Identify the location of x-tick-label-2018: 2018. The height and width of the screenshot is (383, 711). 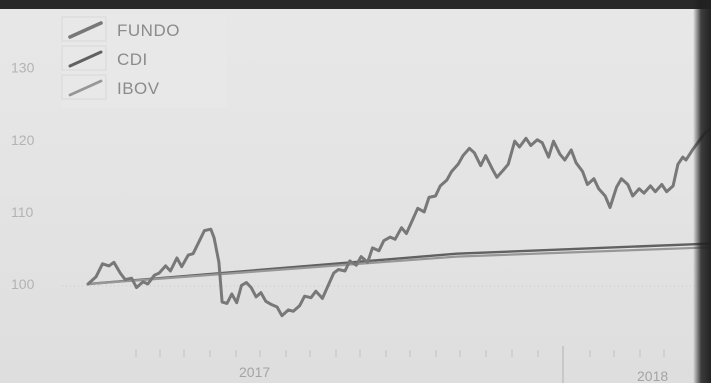
(652, 375).